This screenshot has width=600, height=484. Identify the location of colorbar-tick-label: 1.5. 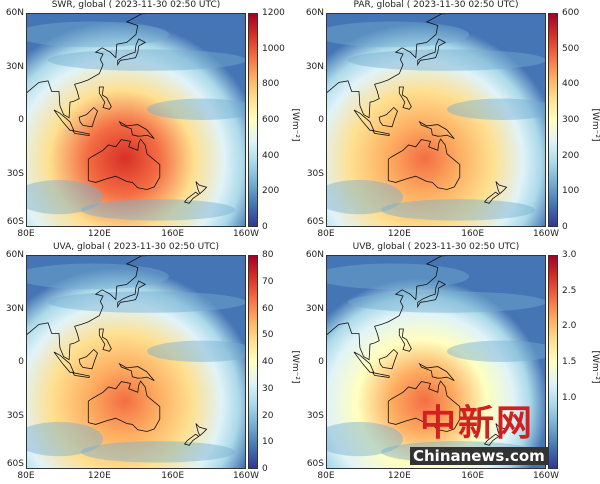
(569, 362).